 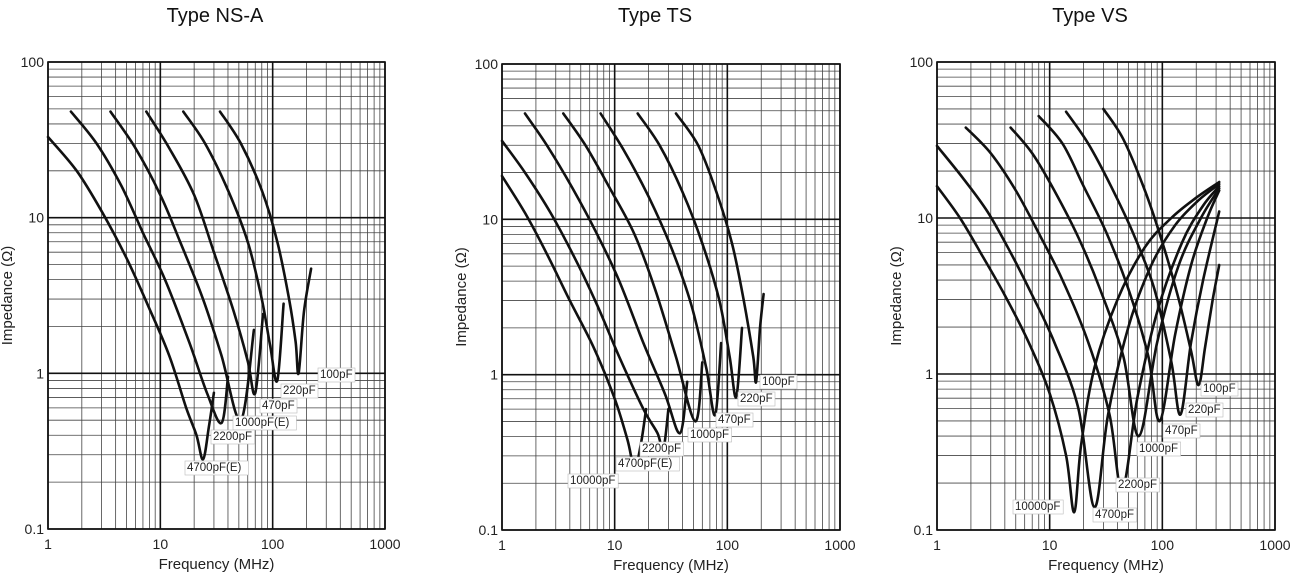 I want to click on series-labels: 100pF 220pF 470pF 1000pF(E) 2200pF 4700pF(E), so click(x=270, y=421).